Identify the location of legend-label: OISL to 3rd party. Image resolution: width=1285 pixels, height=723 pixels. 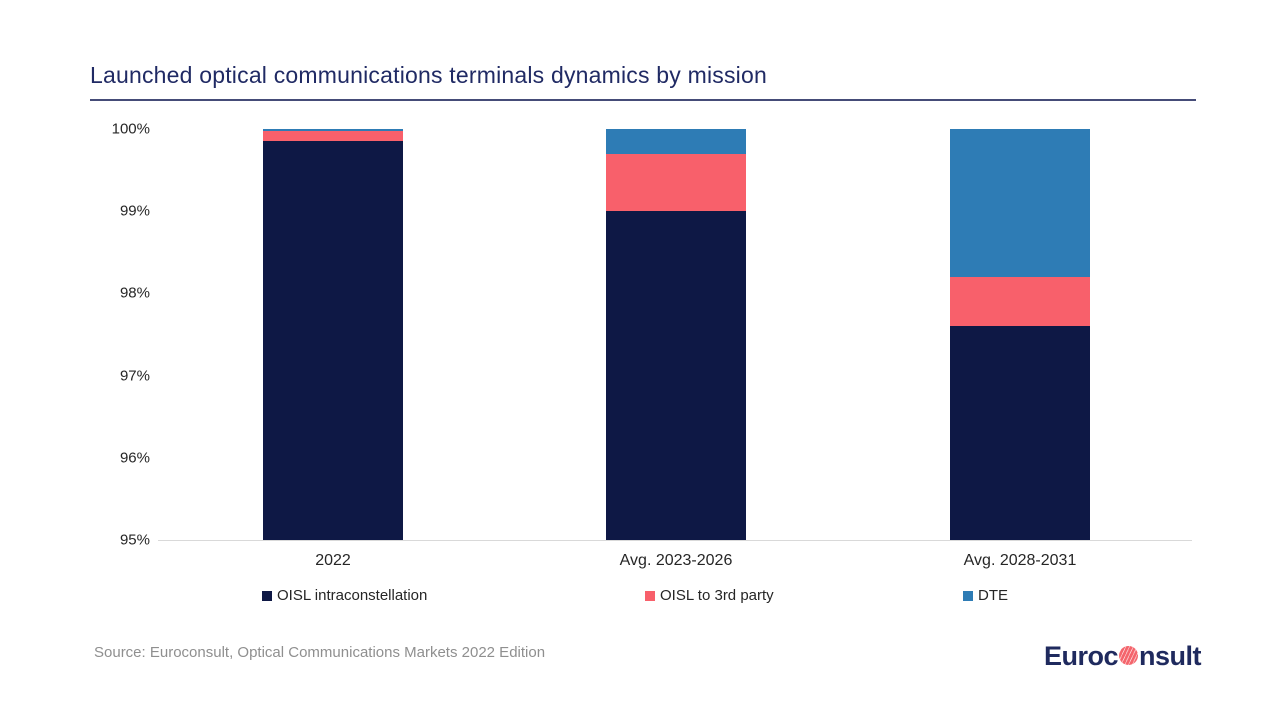
(717, 595).